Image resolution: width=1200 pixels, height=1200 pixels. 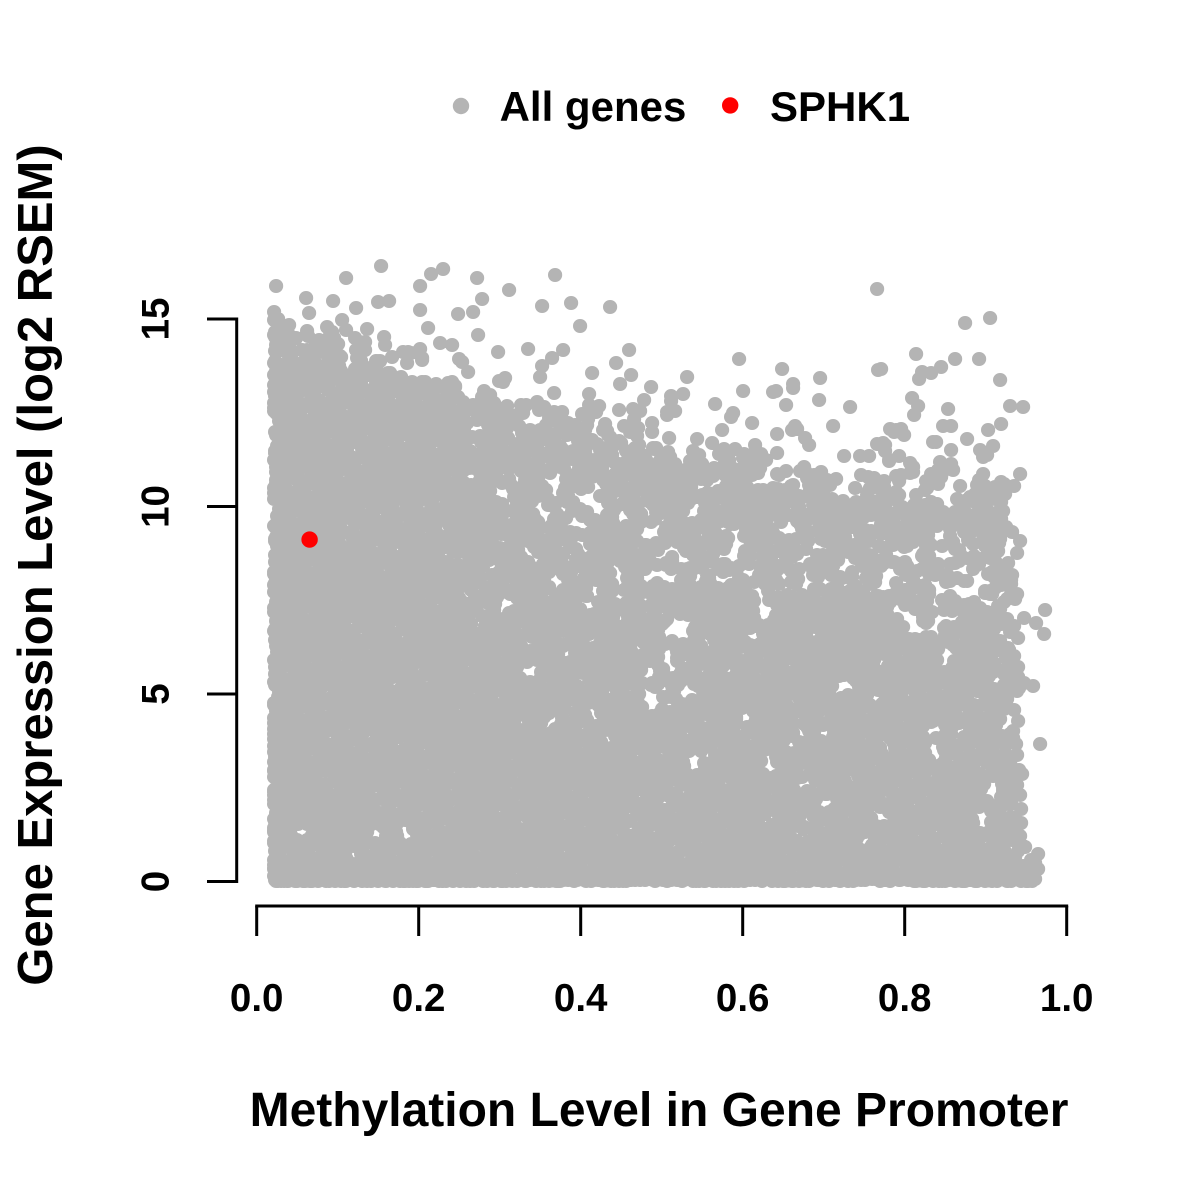 What do you see at coordinates (257, 998) in the screenshot?
I see `svg-text: 0.0` at bounding box center [257, 998].